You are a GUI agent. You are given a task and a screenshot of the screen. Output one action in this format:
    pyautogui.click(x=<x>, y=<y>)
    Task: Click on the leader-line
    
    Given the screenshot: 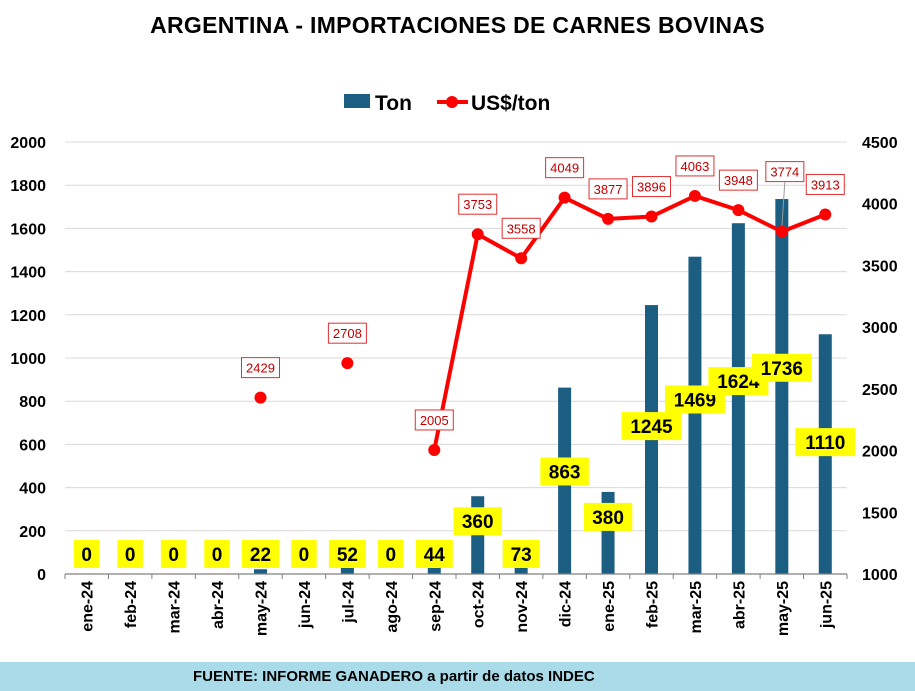 What is the action you would take?
    pyautogui.click(x=783, y=204)
    